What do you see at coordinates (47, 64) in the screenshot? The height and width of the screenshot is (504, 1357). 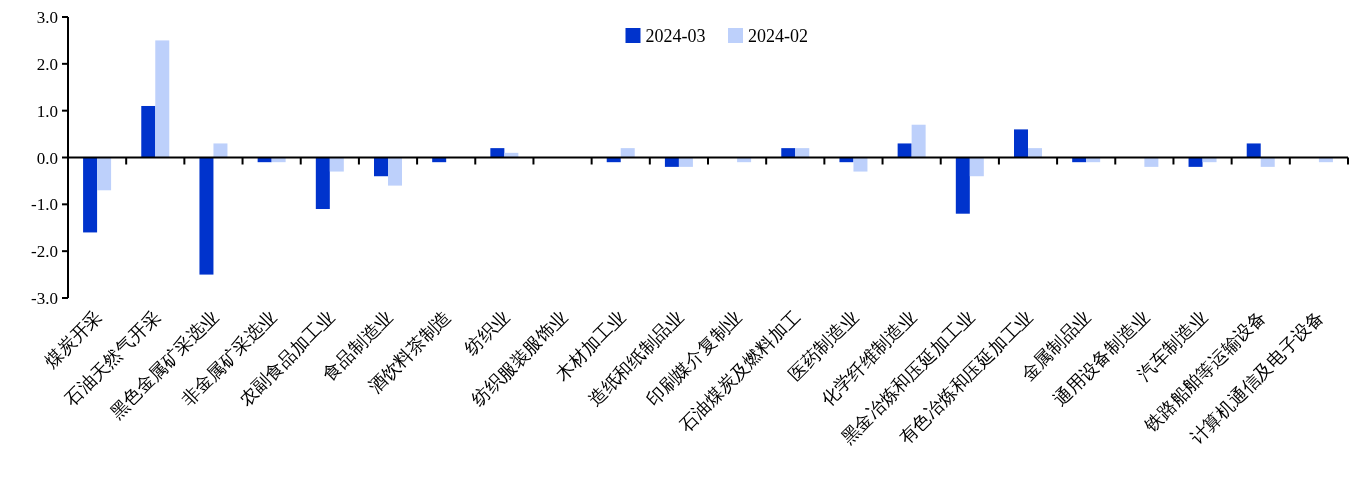 I see `y-tick-label: 2.0` at bounding box center [47, 64].